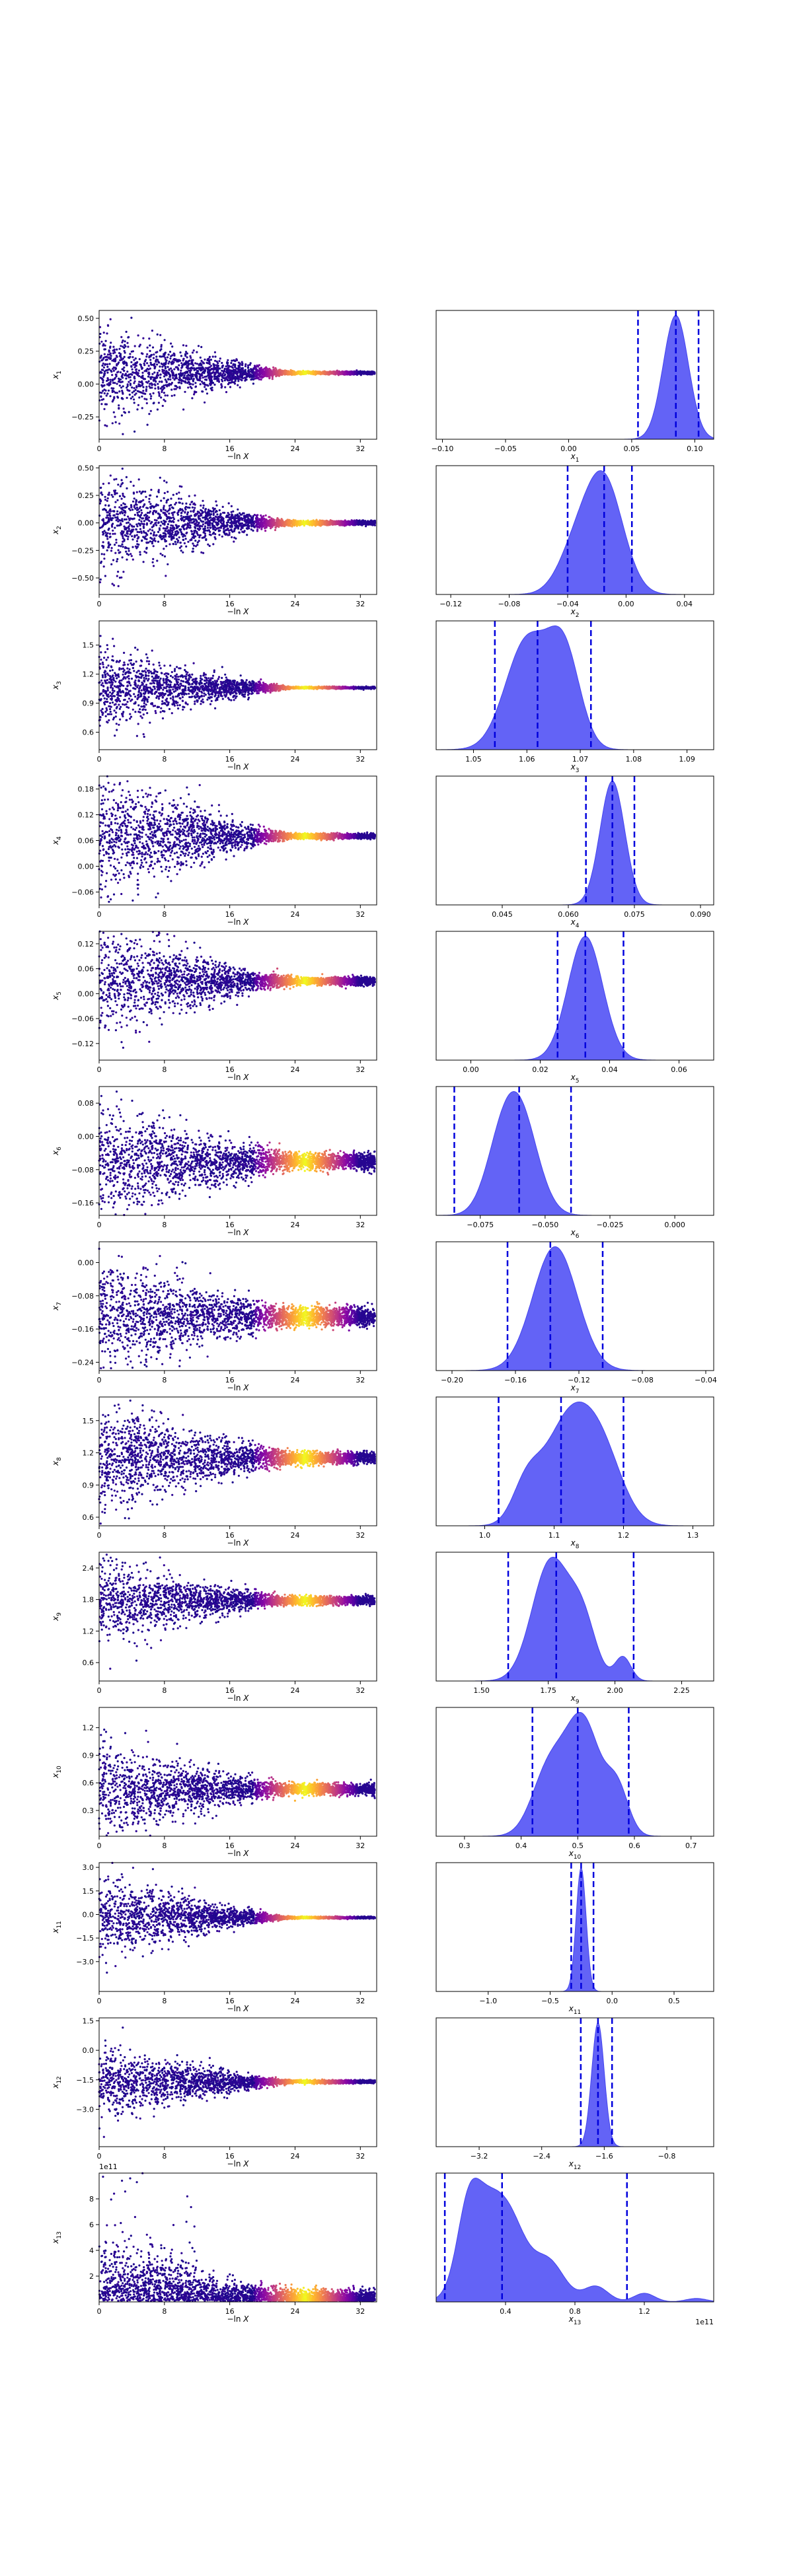 The height and width of the screenshot is (2576, 793). What do you see at coordinates (238, 457) in the screenshot?
I see `x-axis-label: −ln X` at bounding box center [238, 457].